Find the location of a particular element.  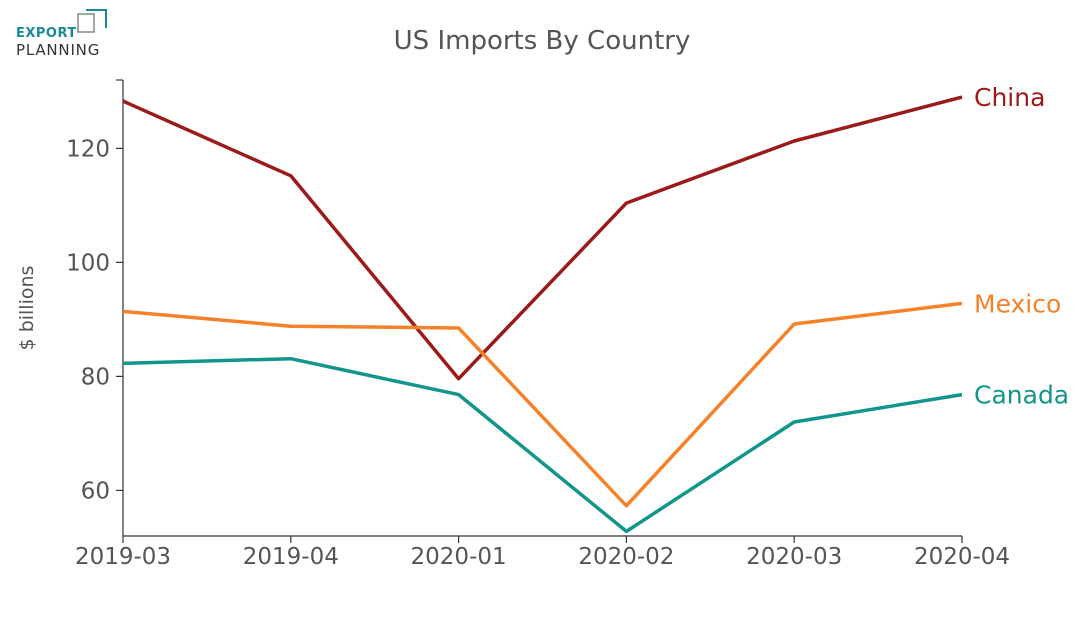

logo-text-export: EXPORT is located at coordinates (46, 33).